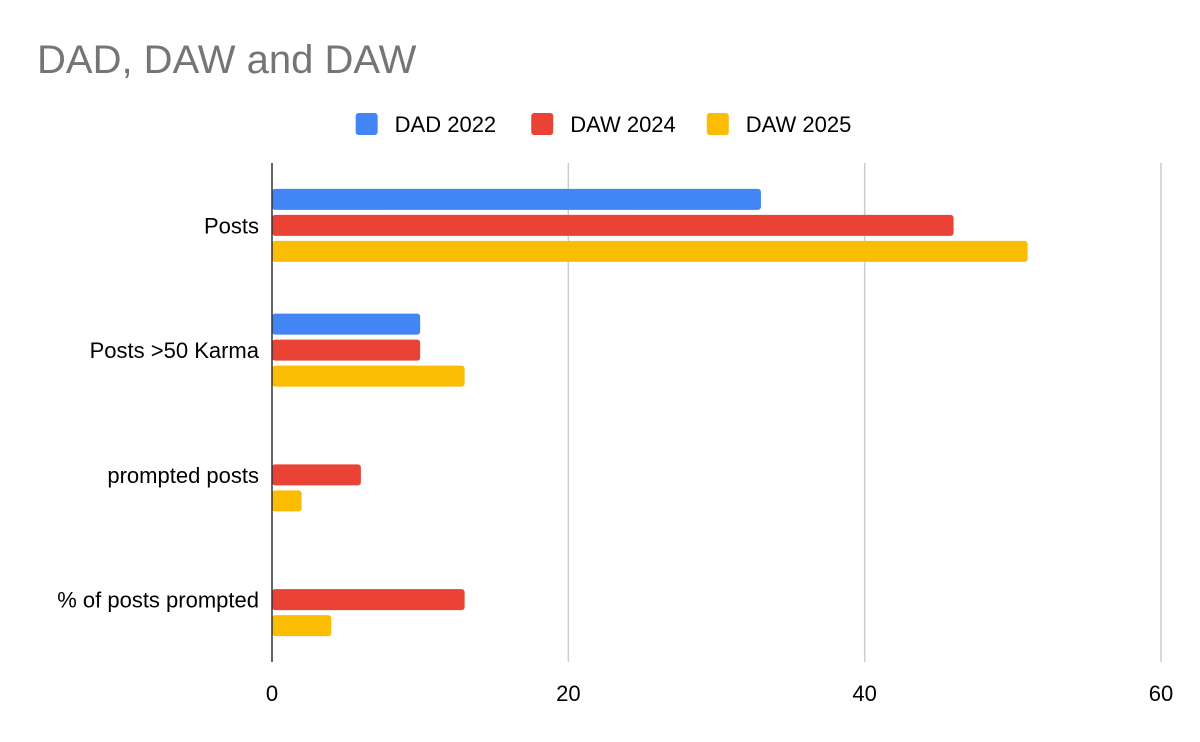  I want to click on legend-label-daw-2025: DAW 2025, so click(799, 124).